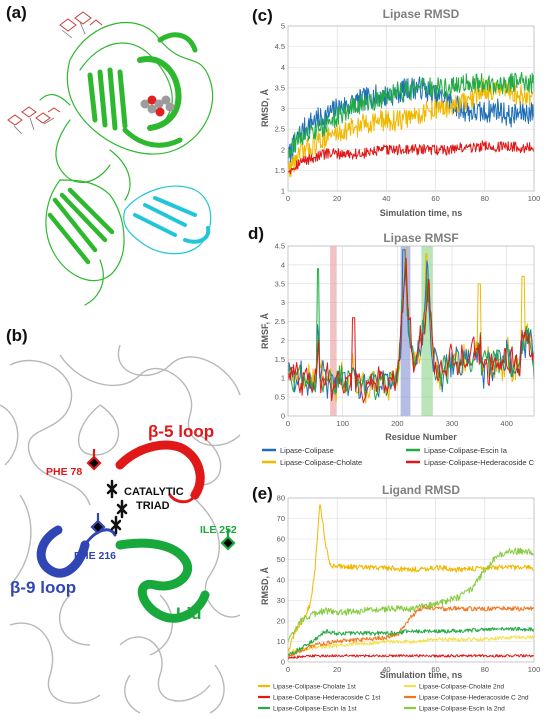  Describe the element at coordinates (189, 613) in the screenshot. I see `lid-label: Lid` at that location.